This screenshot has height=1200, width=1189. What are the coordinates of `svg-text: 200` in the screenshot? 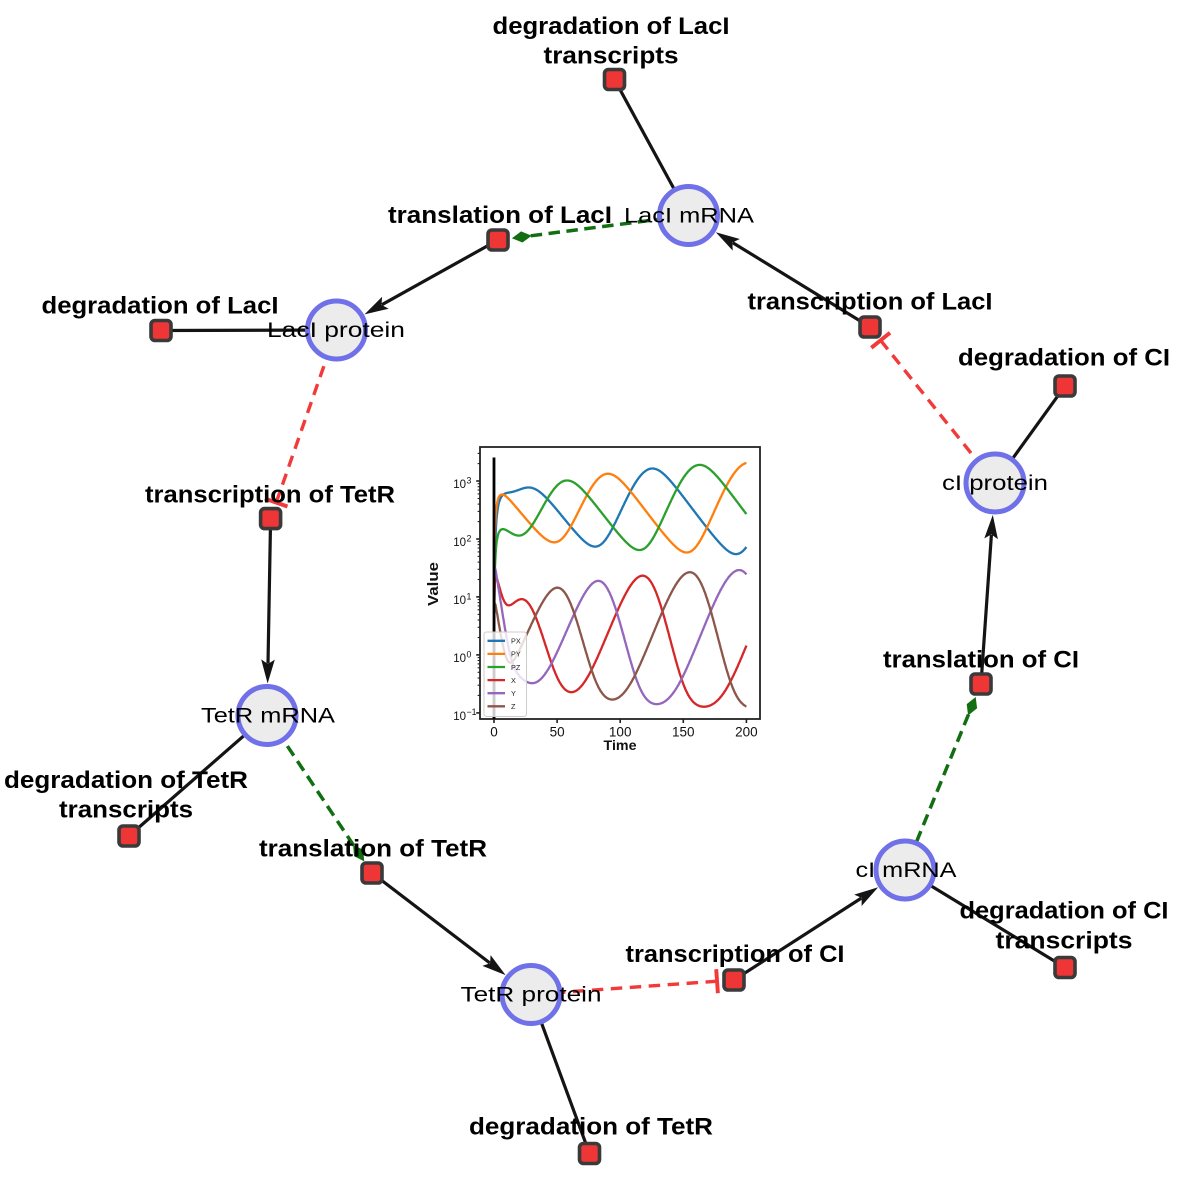 It's located at (746, 732).